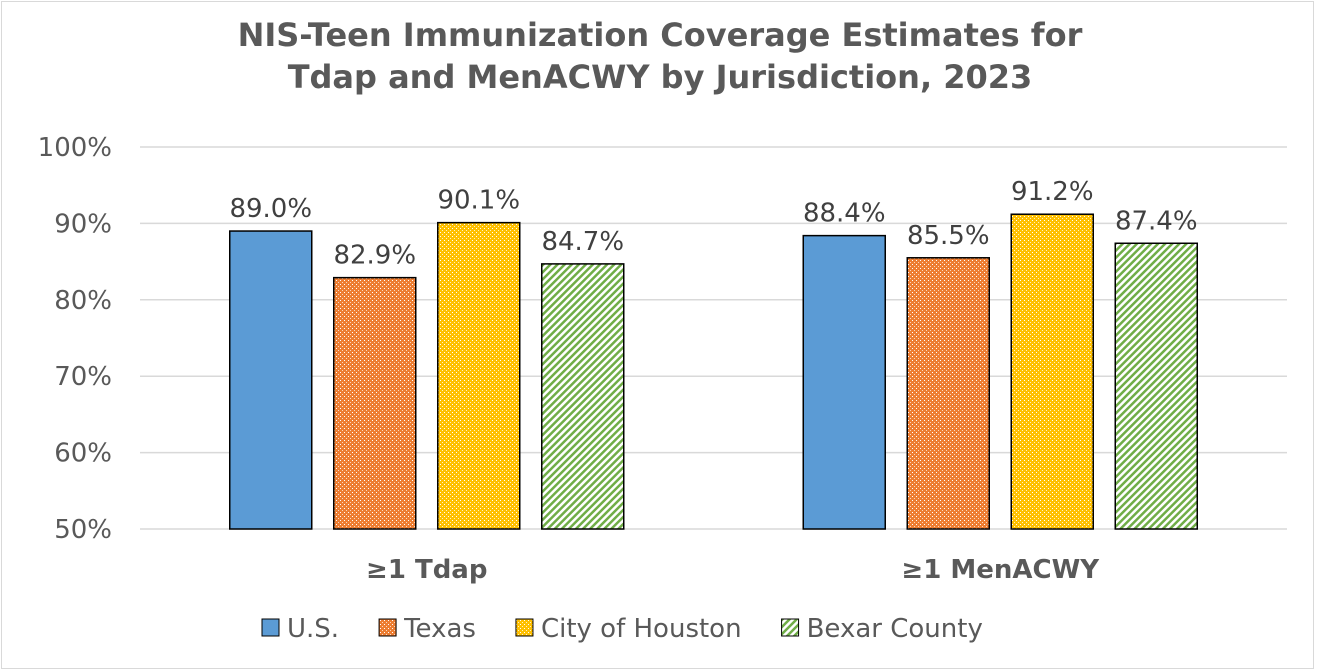 This screenshot has height=672, width=1317. Describe the element at coordinates (426, 570) in the screenshot. I see `category-label: ≥1 Tdap` at that location.